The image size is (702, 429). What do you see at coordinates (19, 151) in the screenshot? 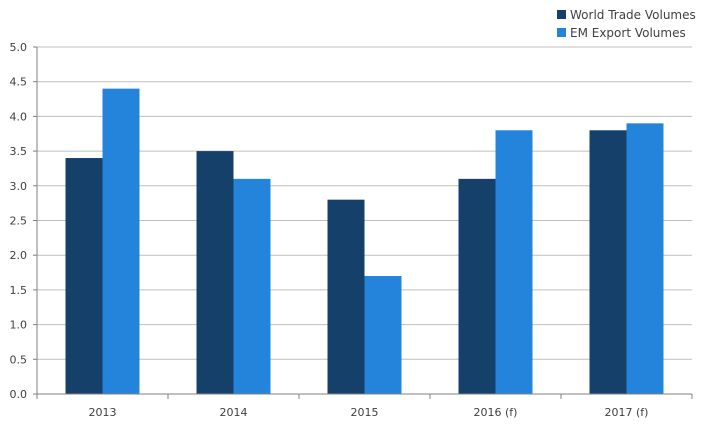
I see `y-tick-label: 3.5` at bounding box center [19, 151].